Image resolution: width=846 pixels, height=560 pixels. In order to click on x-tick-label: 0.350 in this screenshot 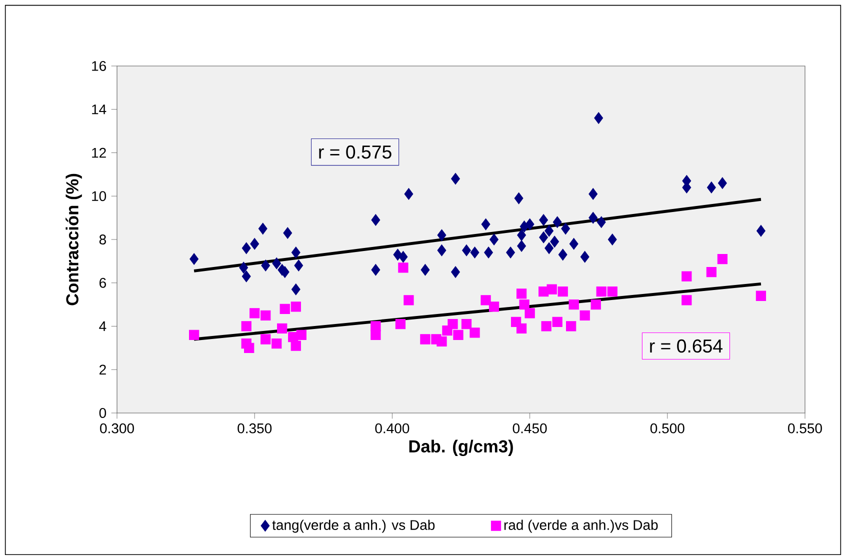, I will do `click(255, 428)`.